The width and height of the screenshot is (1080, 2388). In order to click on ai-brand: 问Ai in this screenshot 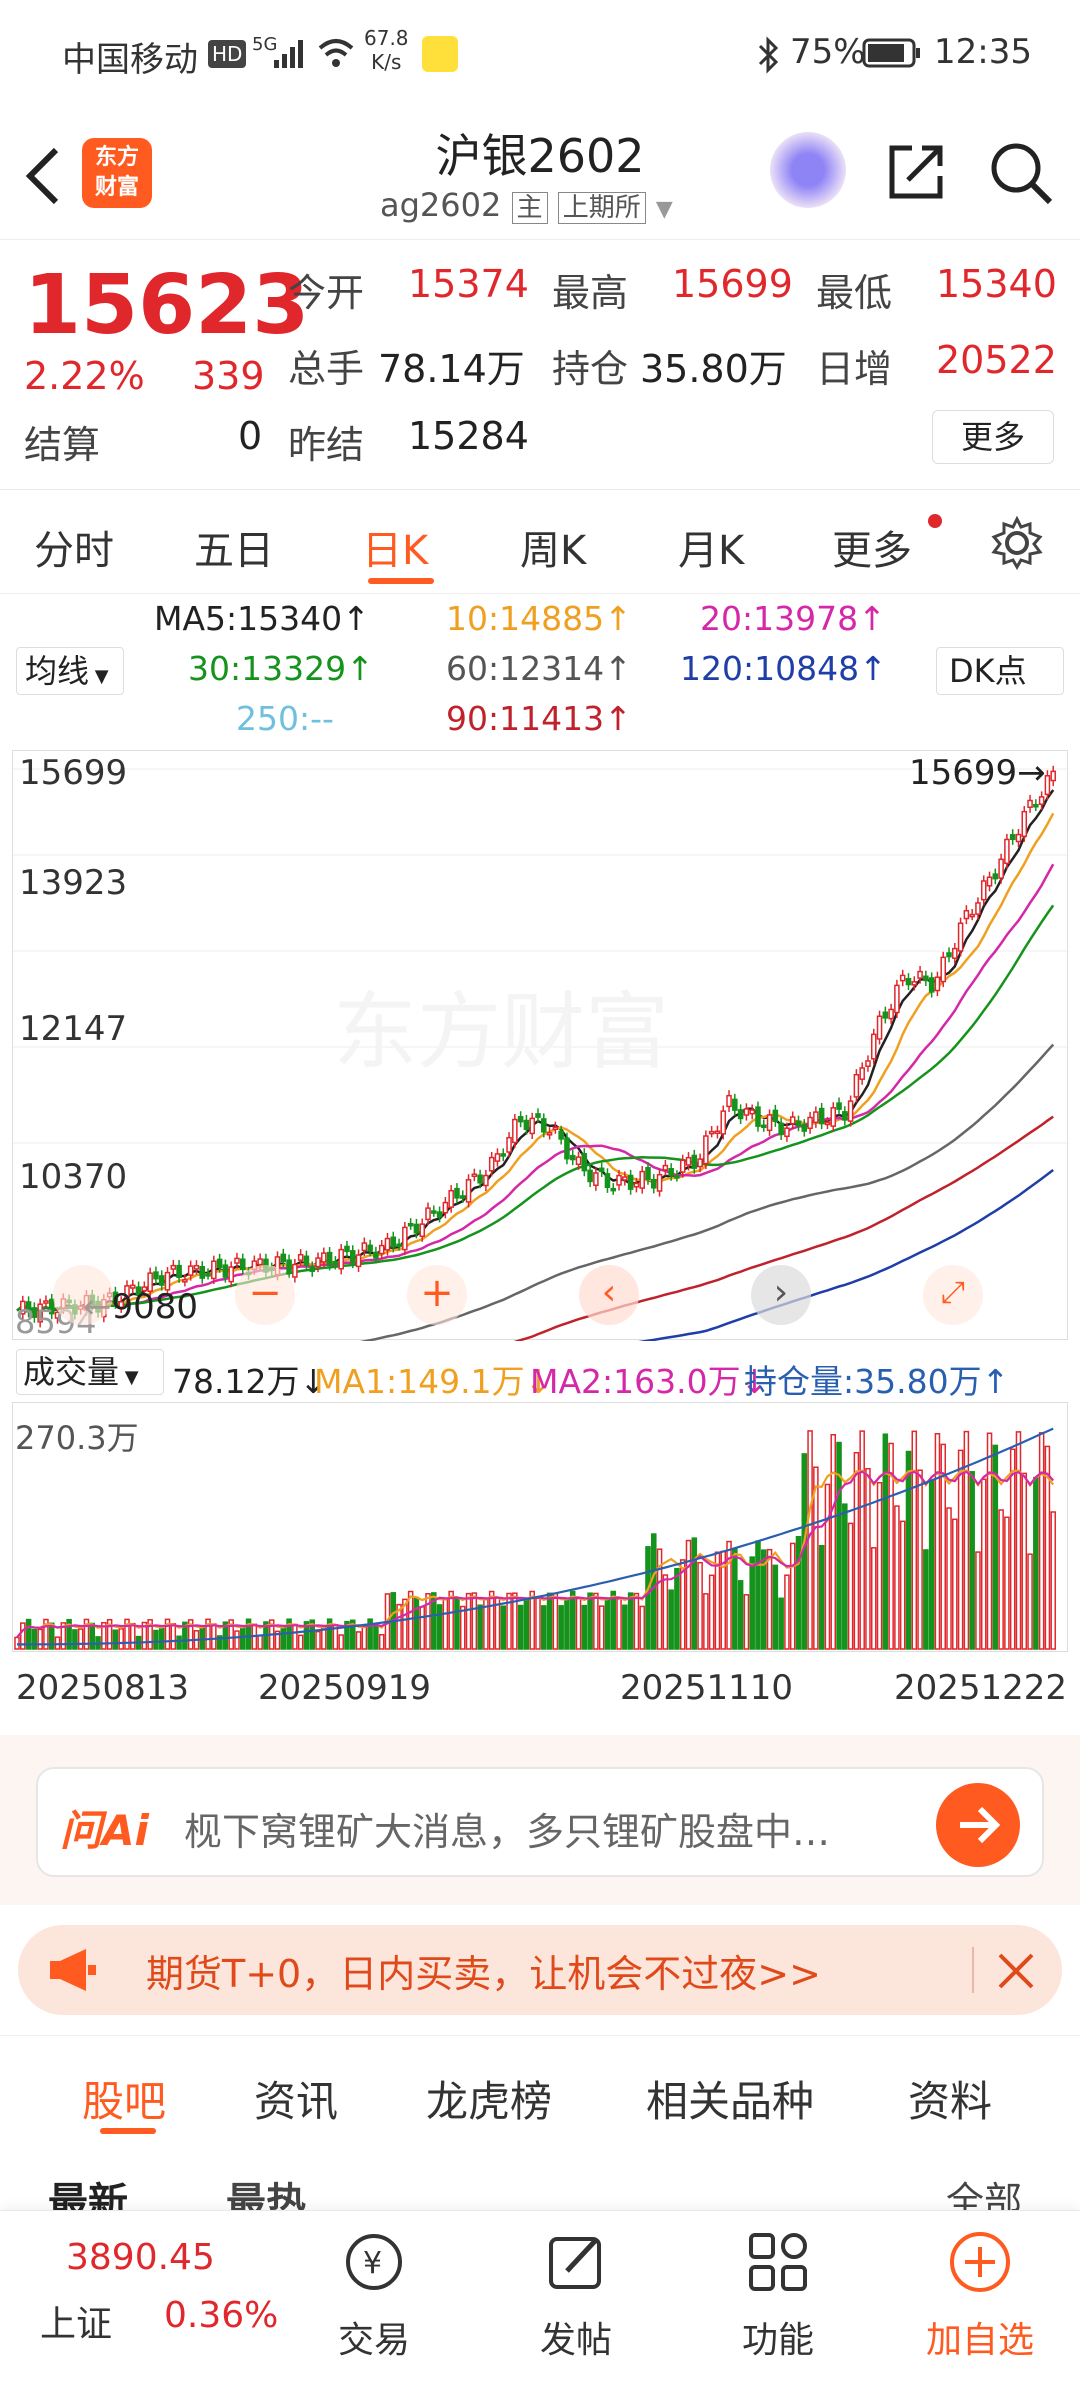, I will do `click(104, 1830)`.